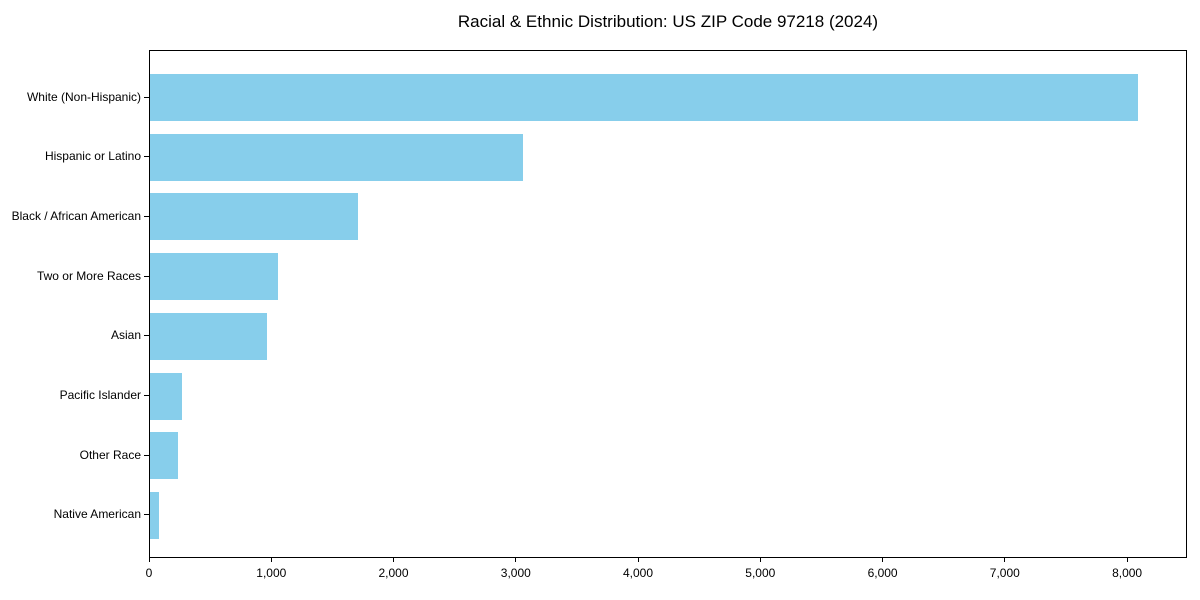  I want to click on x-tick-label: 2,000, so click(393, 573).